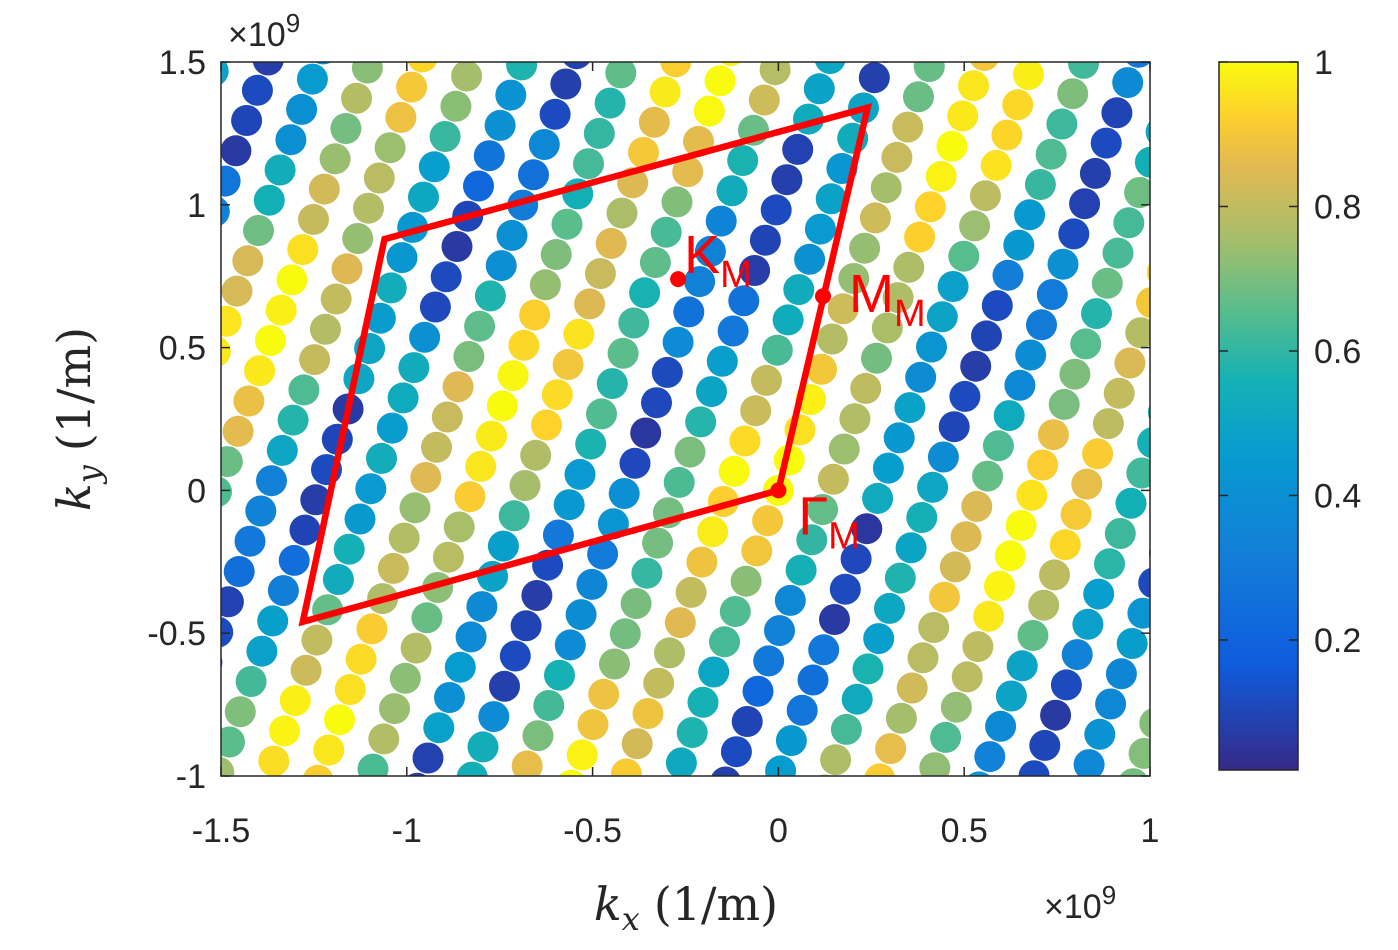  Describe the element at coordinates (678, 279) in the screenshot. I see `point-marker-K` at that location.